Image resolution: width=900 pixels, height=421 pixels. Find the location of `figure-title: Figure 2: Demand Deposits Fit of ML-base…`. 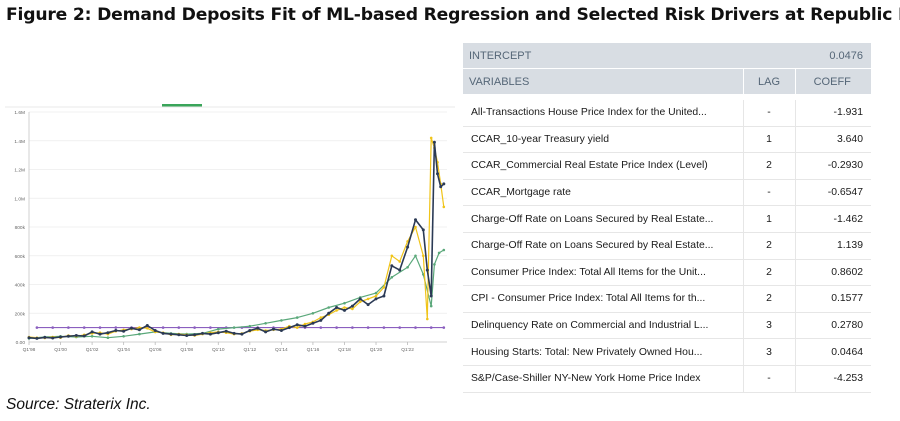

figure-title: Figure 2: Demand Deposits Fit of ML-base… is located at coordinates (453, 15).